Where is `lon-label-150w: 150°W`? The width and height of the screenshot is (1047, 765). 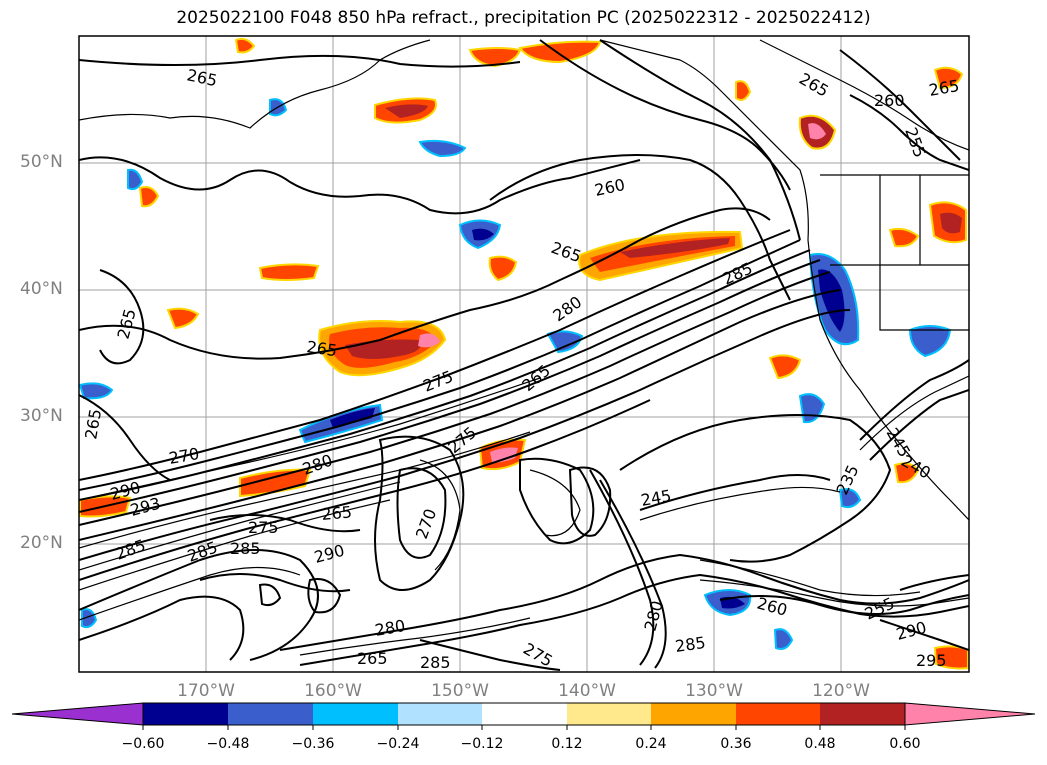
lon-label-150w: 150°W is located at coordinates (460, 691).